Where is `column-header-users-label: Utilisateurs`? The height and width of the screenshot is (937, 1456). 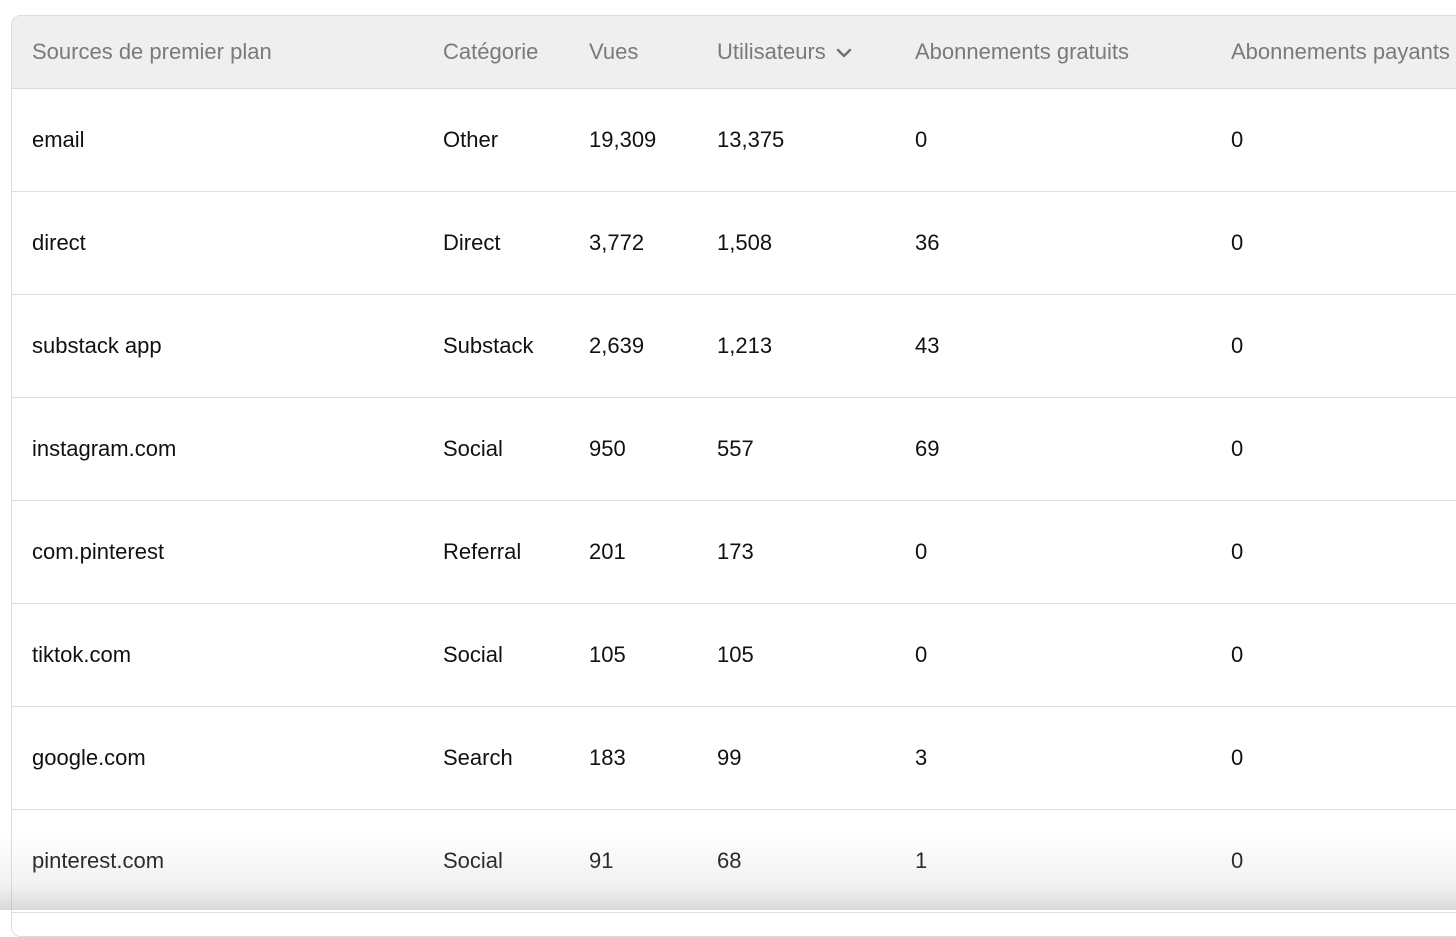
column-header-users-label: Utilisateurs is located at coordinates (771, 51).